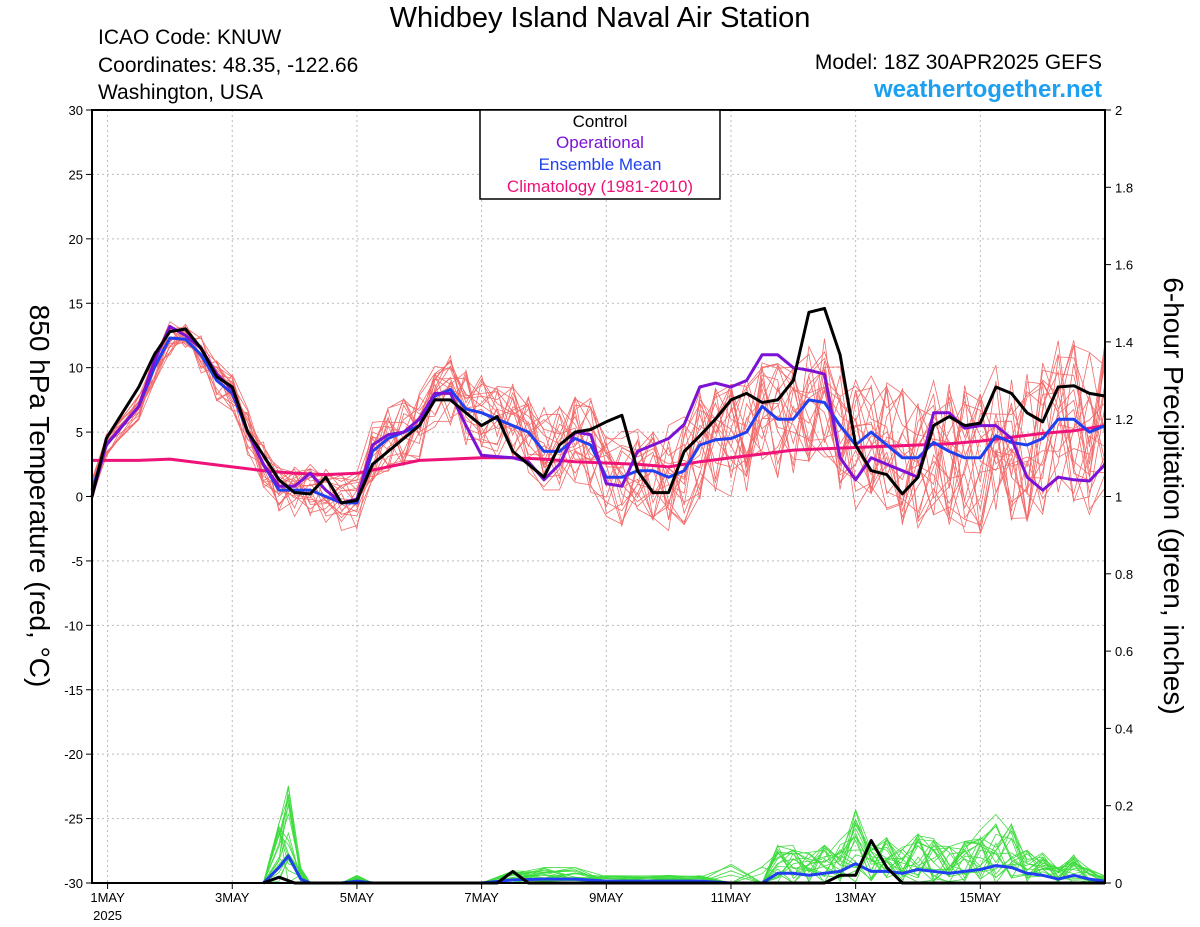 Image resolution: width=1200 pixels, height=927 pixels. What do you see at coordinates (600, 142) in the screenshot?
I see `legend-operational: Operational` at bounding box center [600, 142].